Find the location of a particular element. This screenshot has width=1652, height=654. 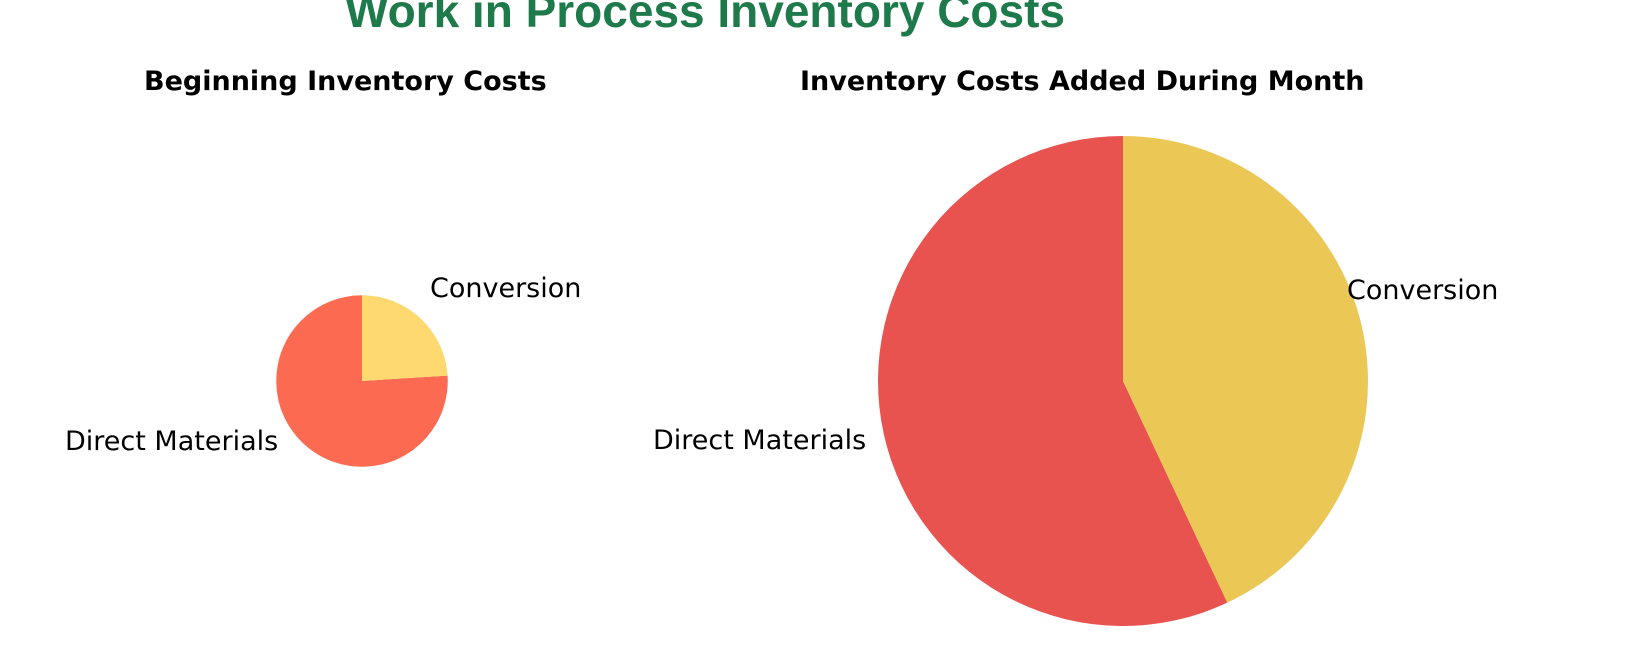

beginning-inventory-pie: Direct Materials Conversion is located at coordinates (323, 370).